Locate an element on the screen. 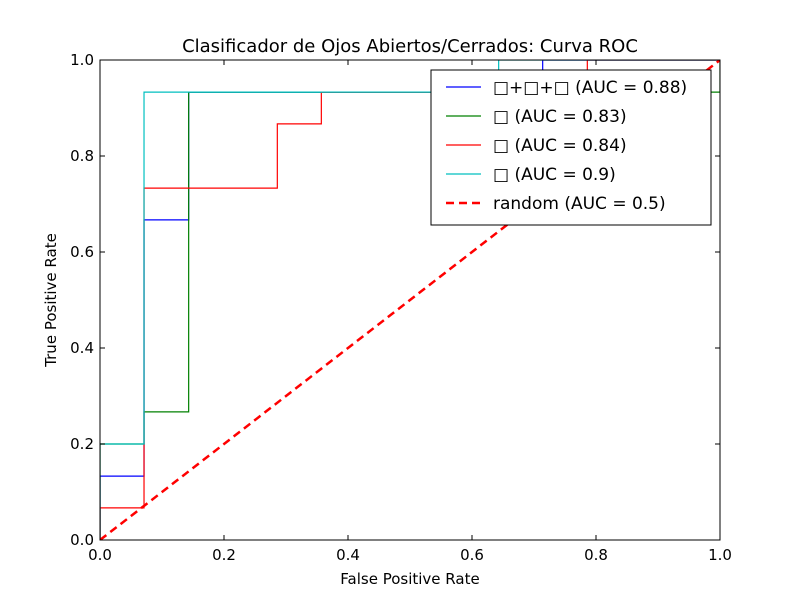  legend-label-0: □+□+□ (AUC = 0.88) is located at coordinates (590, 88).